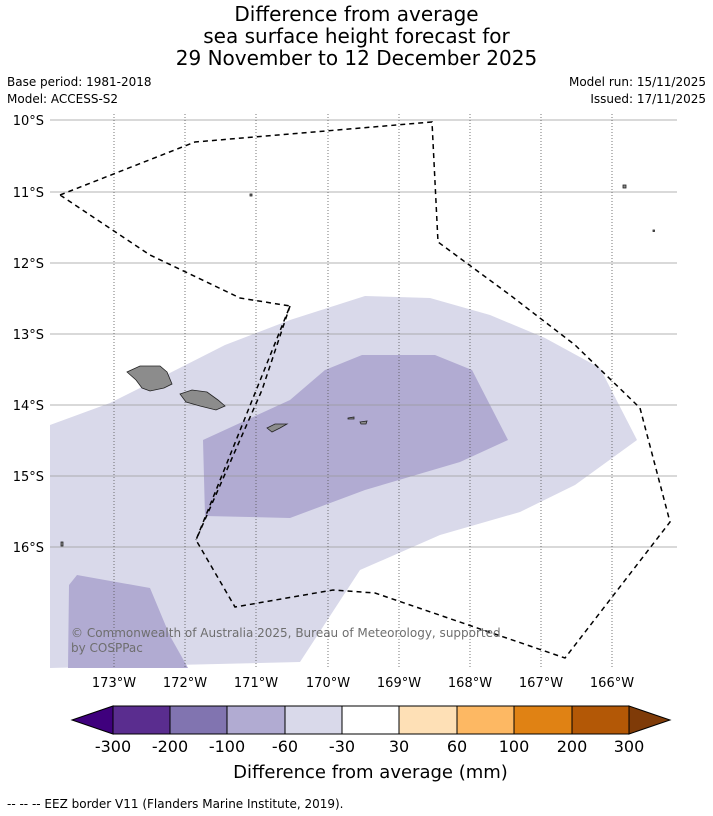 This screenshot has width=713, height=816. I want to click on title-line-2: sea surface height forecast for, so click(356, 36).